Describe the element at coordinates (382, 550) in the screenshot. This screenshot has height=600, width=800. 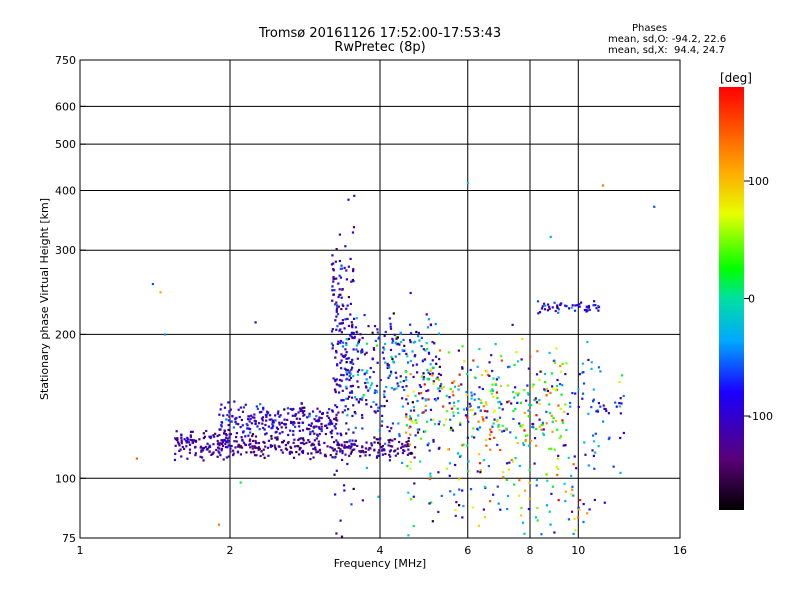
I see `x-axis-ticks: 1 2 4 6 8 10 16` at that location.